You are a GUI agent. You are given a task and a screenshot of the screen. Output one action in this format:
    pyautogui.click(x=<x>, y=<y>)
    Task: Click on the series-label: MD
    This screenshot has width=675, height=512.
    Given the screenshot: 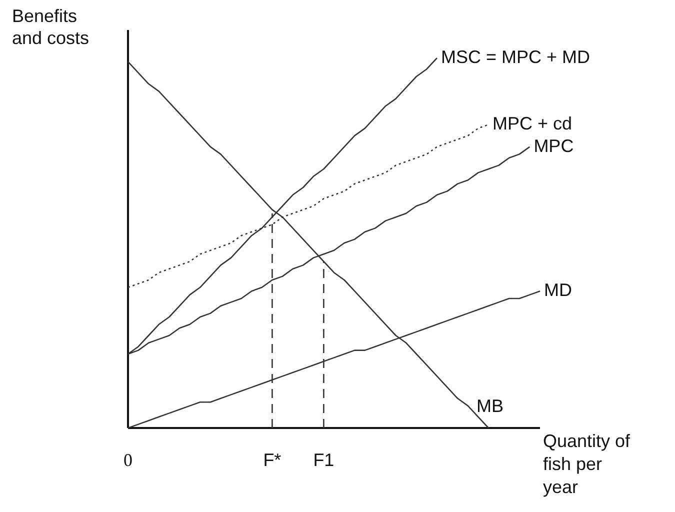 What is the action you would take?
    pyautogui.click(x=558, y=290)
    